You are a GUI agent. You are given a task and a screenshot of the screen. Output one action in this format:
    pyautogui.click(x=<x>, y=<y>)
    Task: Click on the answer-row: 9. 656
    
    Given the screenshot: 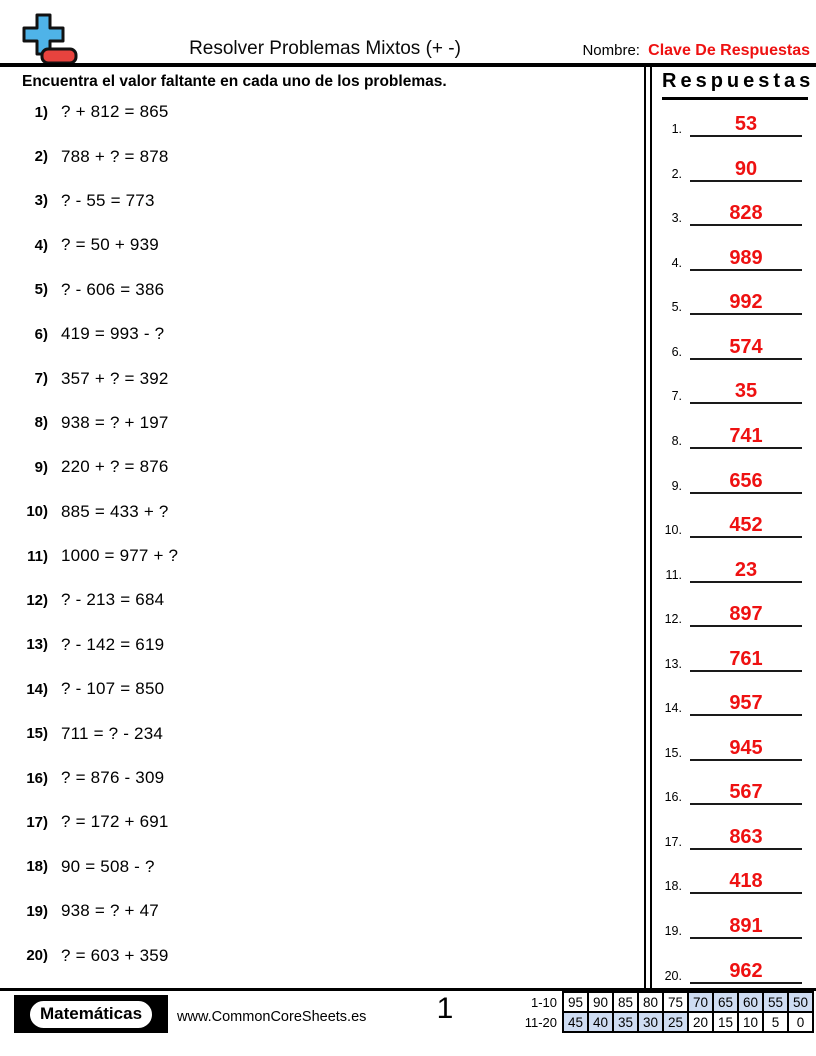 What is the action you would take?
    pyautogui.click(x=732, y=471)
    